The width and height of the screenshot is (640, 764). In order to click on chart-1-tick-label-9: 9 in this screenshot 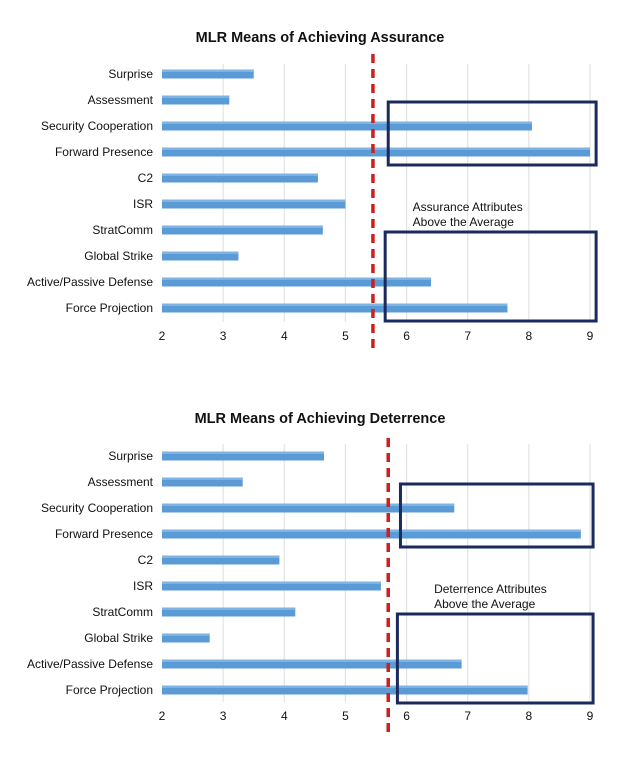, I will do `click(590, 336)`.